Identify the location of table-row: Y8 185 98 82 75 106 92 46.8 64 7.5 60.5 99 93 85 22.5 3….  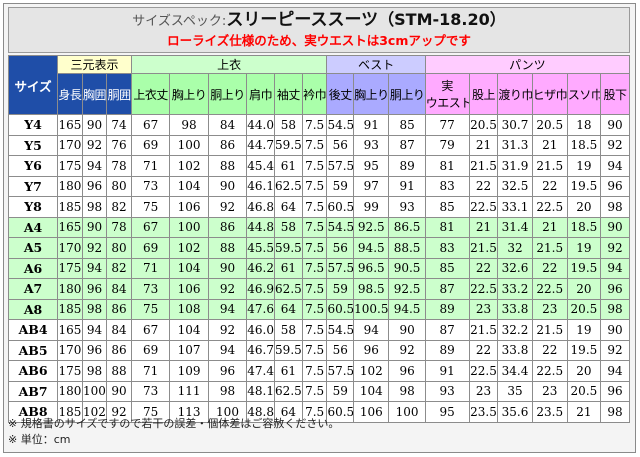
(319, 207).